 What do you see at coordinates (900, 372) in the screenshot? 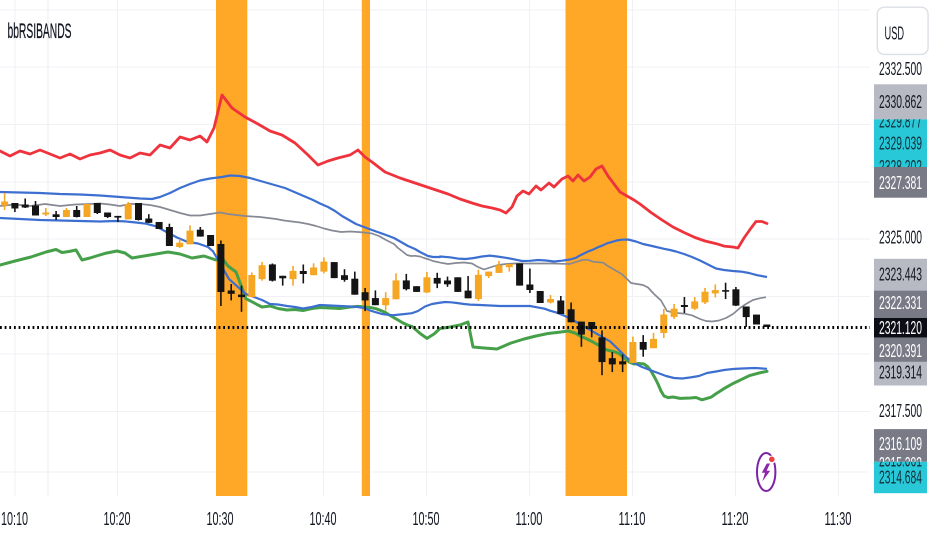
I see `svg-text: 2319.314` at bounding box center [900, 372].